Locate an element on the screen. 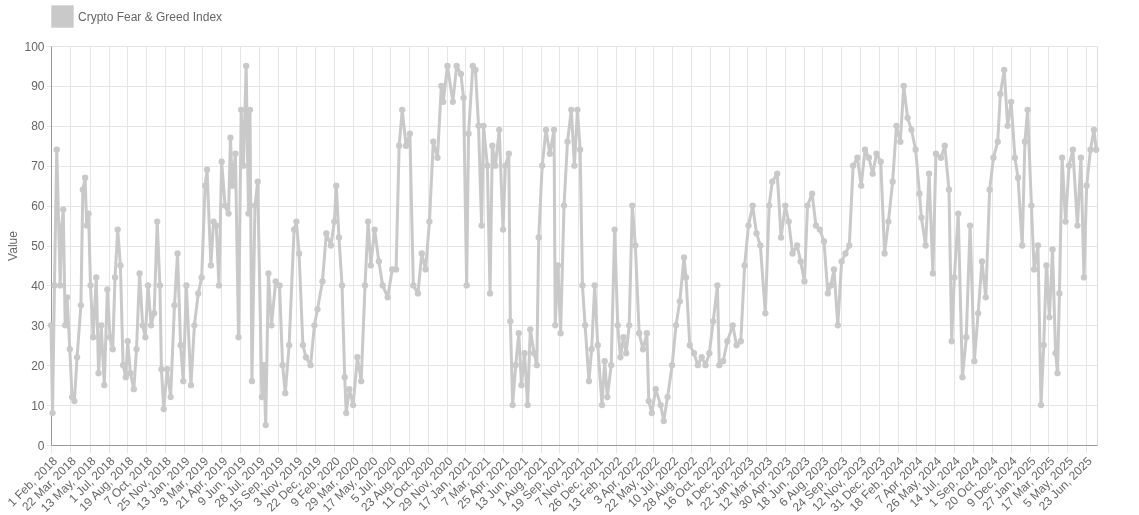 This screenshot has width=1139, height=515. y-axis-title: Value is located at coordinates (13, 245).